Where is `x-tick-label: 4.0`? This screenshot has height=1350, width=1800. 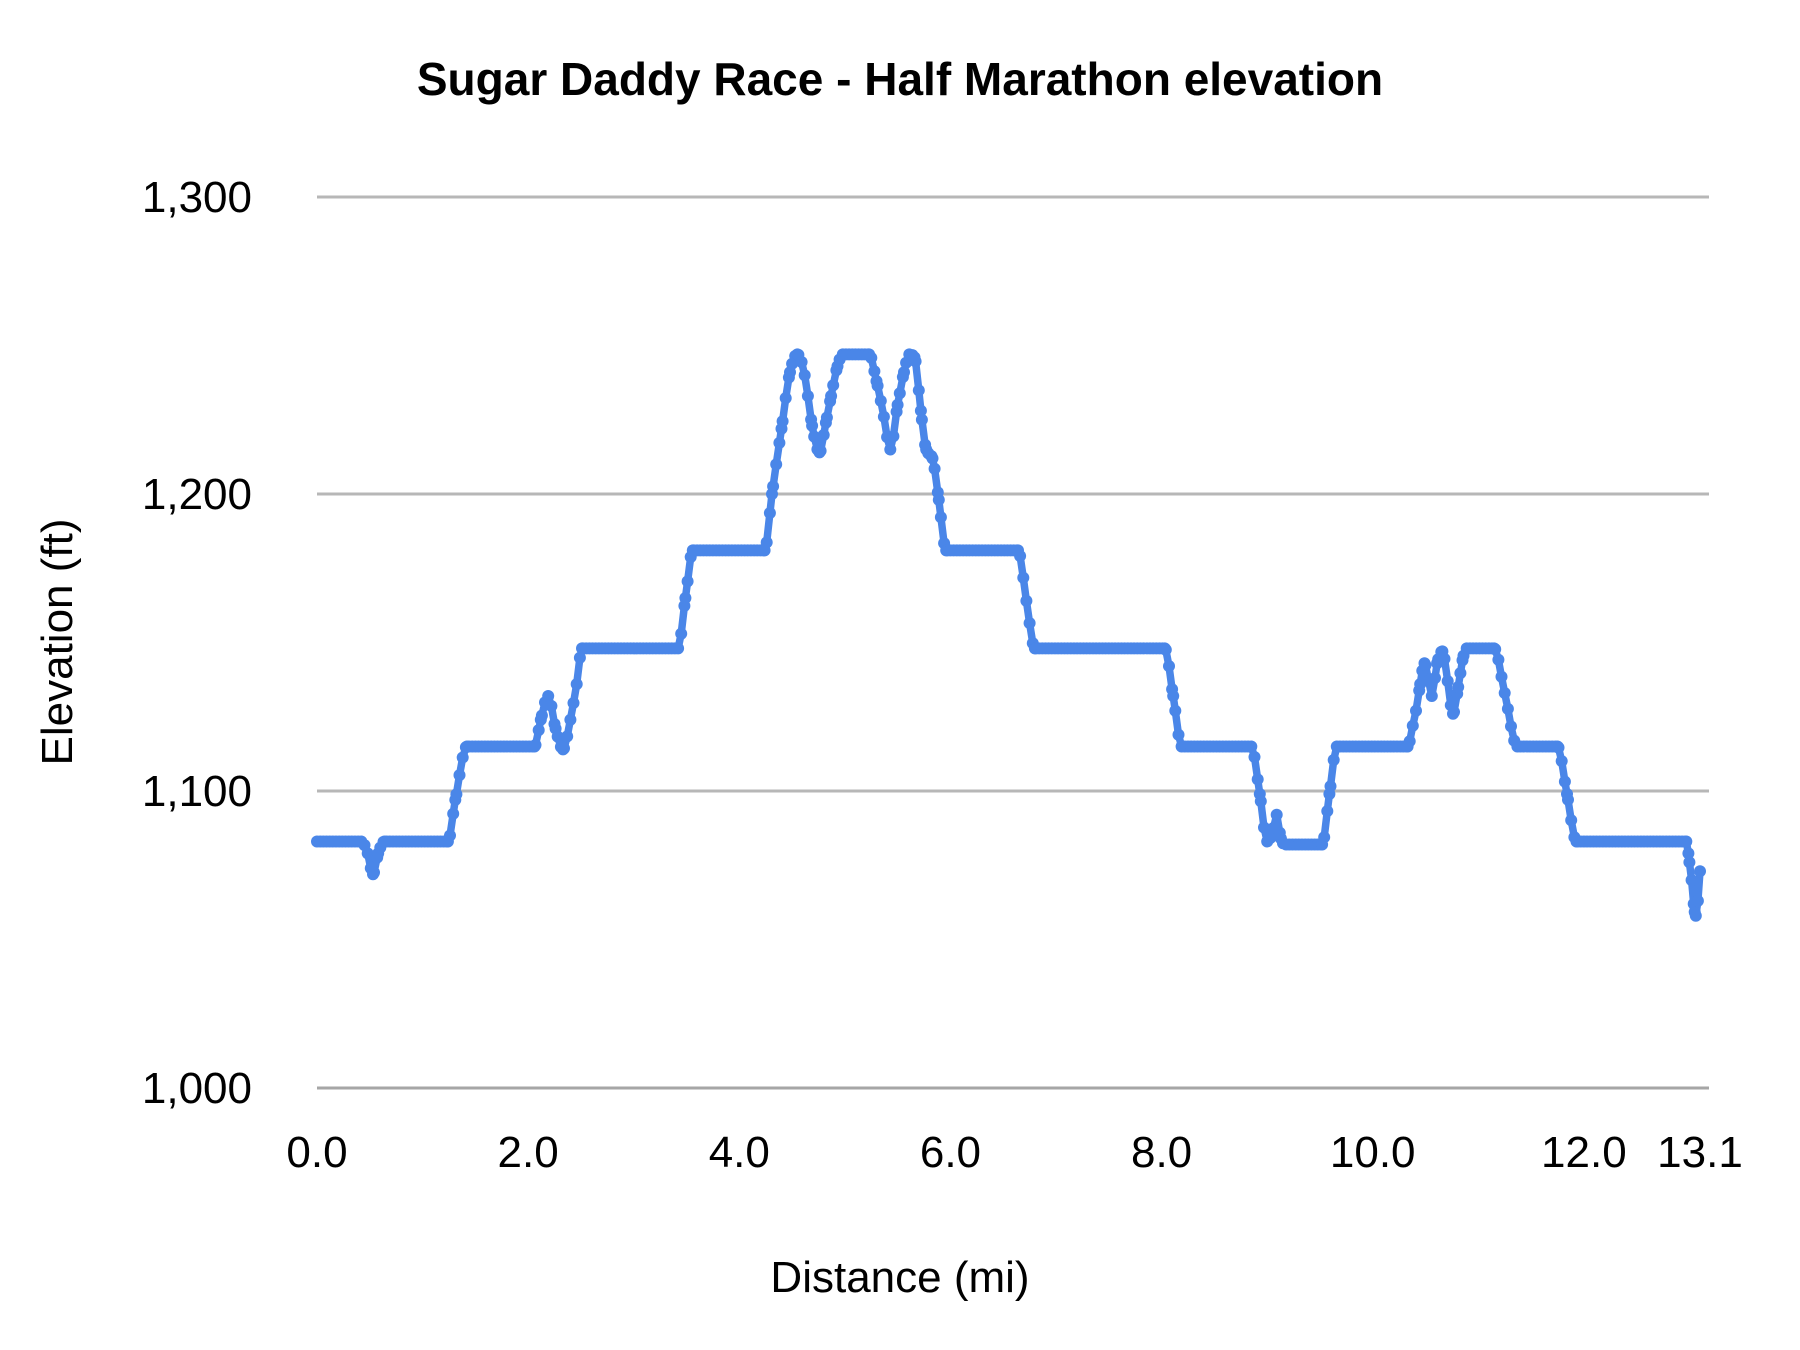 x-tick-label: 4.0 is located at coordinates (739, 1152).